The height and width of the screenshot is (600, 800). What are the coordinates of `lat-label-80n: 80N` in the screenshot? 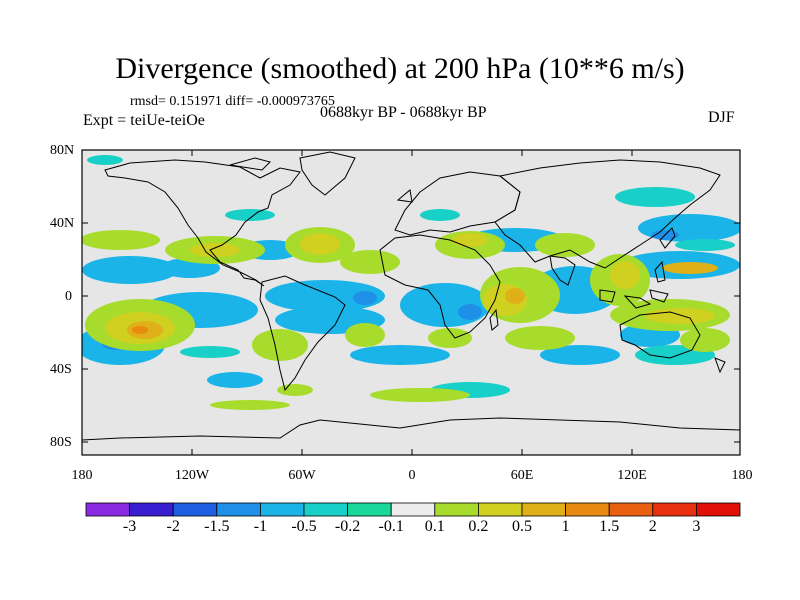 It's located at (62, 150).